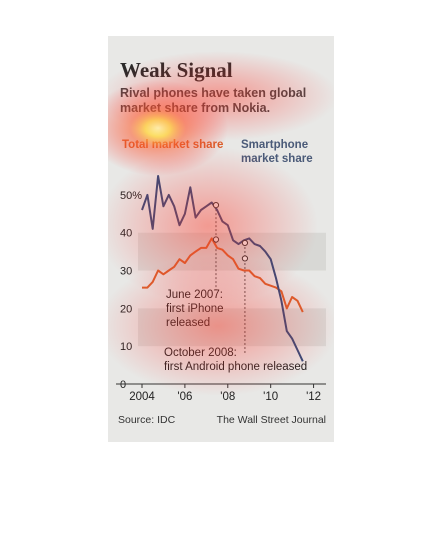 This screenshot has width=442, height=536. I want to click on x-tick-label: '08, so click(227, 397).